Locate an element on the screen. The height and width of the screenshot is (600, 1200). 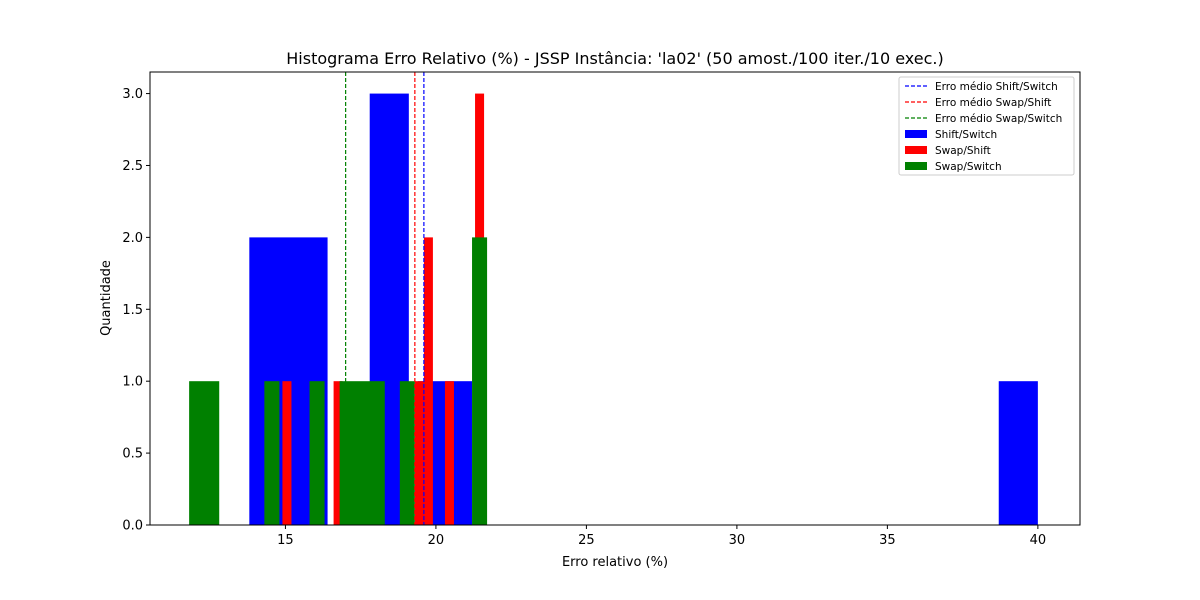
legend-swatch-swap-shift is located at coordinates (916, 150).